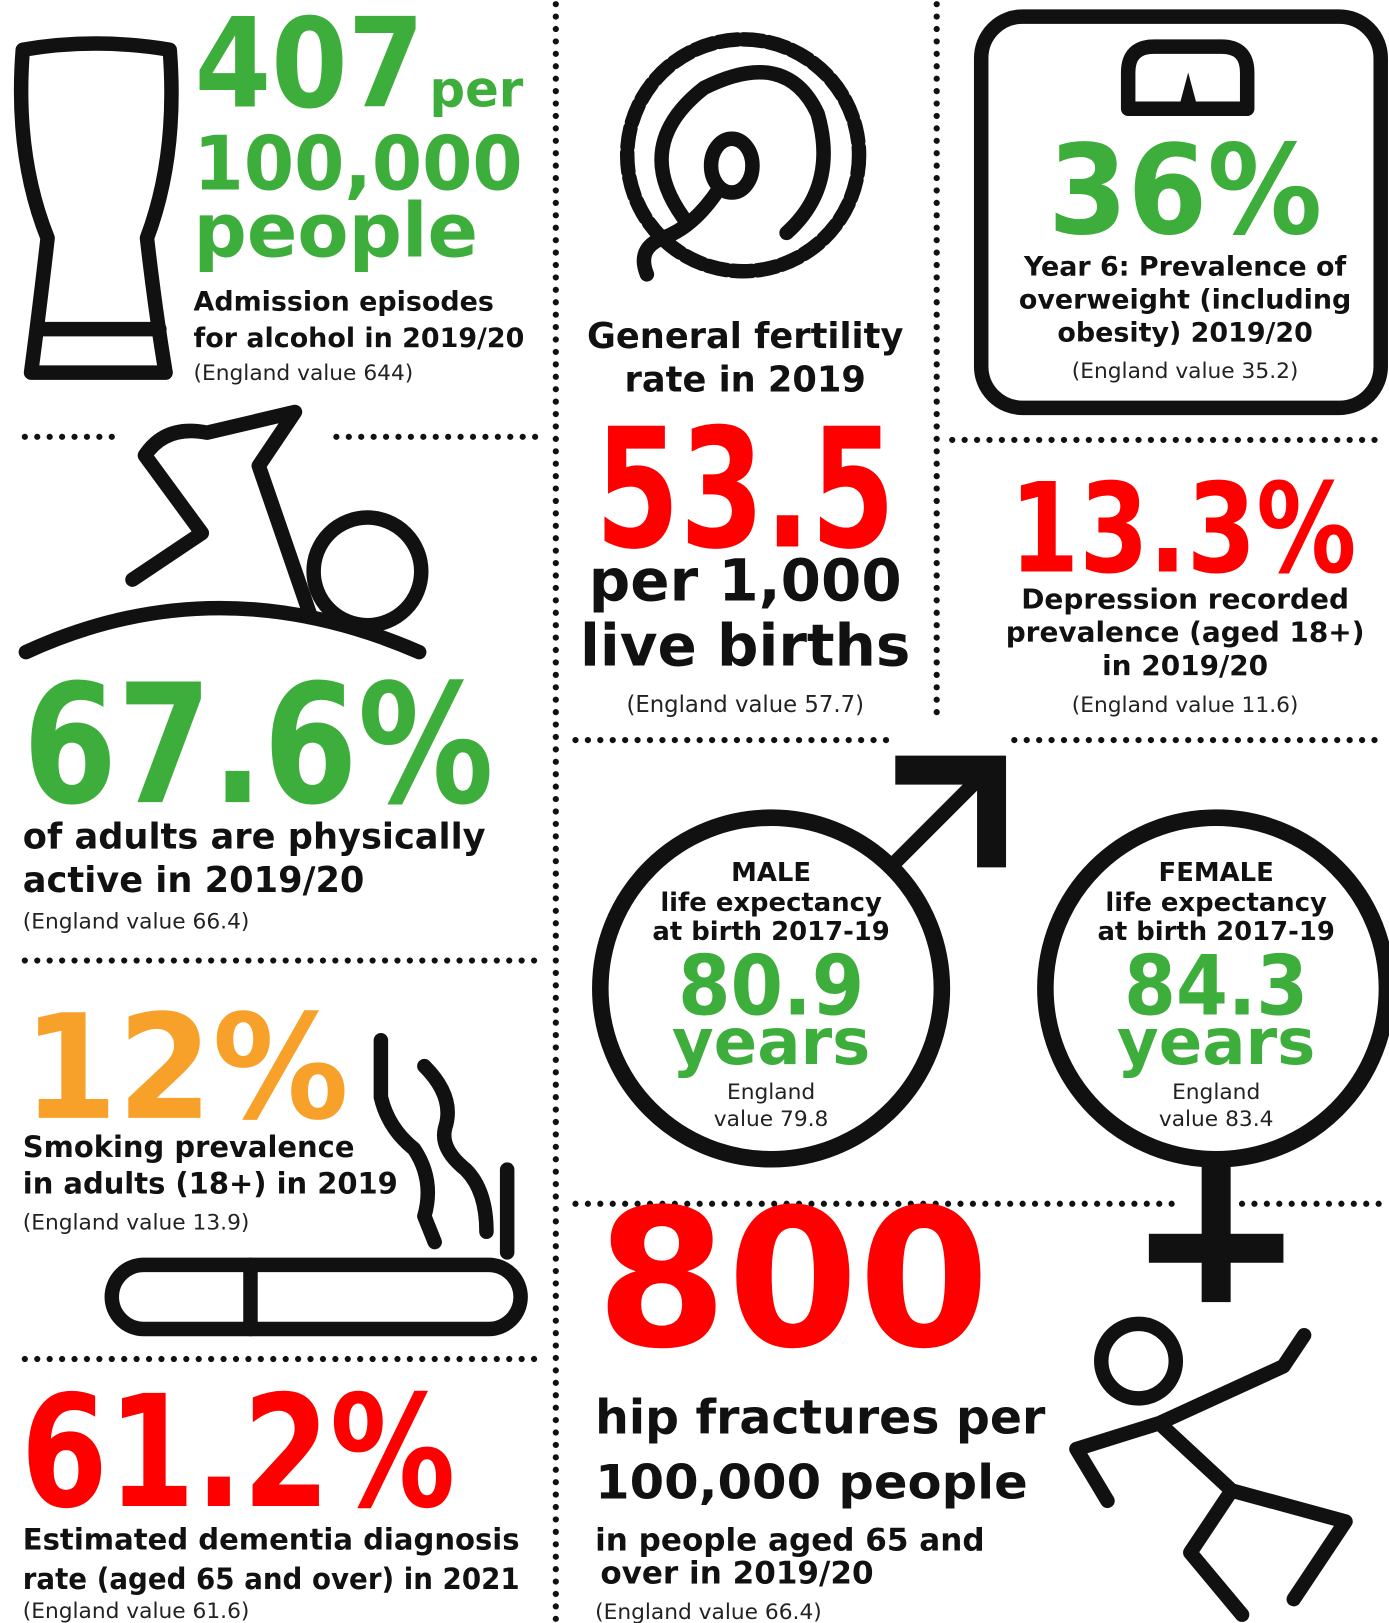 The width and height of the screenshot is (1389, 1623). What do you see at coordinates (271, 1579) in the screenshot?
I see `dementia-label: rate (aged 65 and over) in 2021` at bounding box center [271, 1579].